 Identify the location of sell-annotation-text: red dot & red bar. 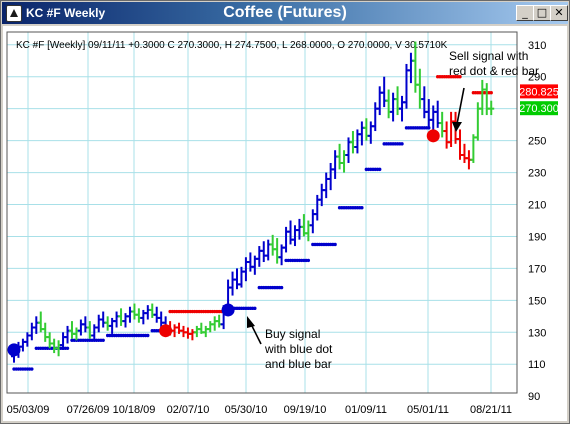
(494, 71).